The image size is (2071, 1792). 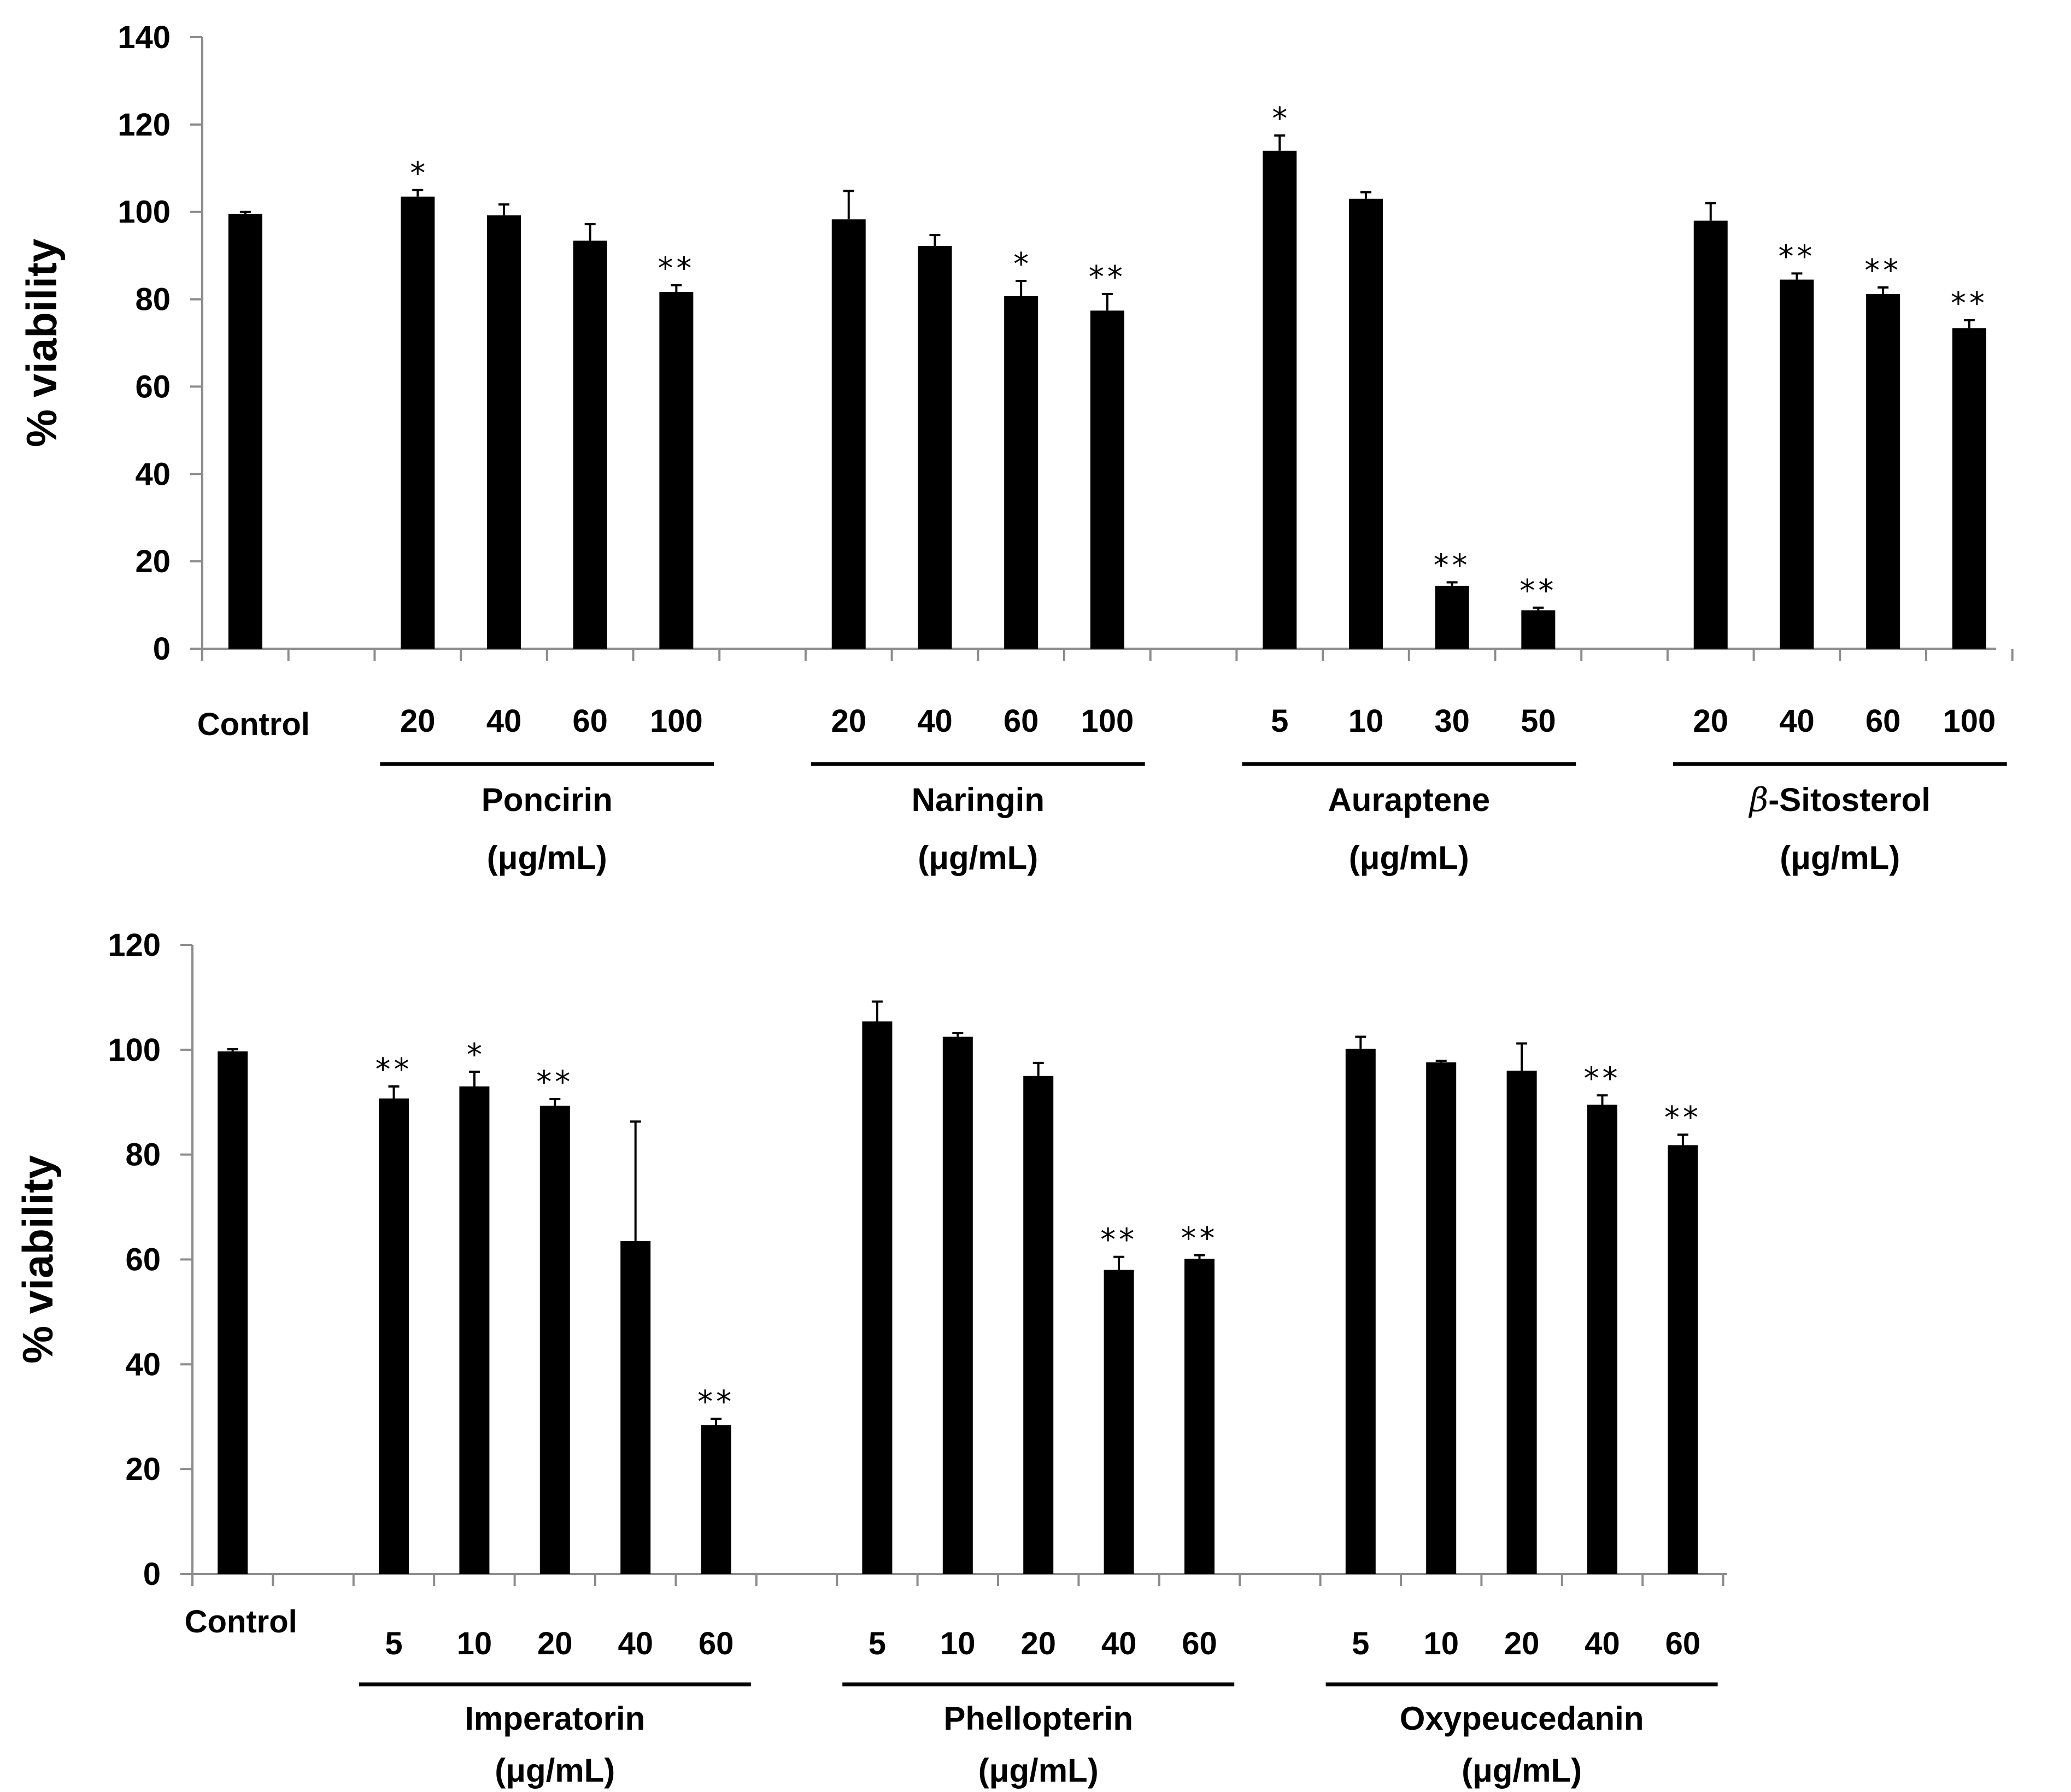 I want to click on group-name: Poncirin, so click(x=547, y=800).